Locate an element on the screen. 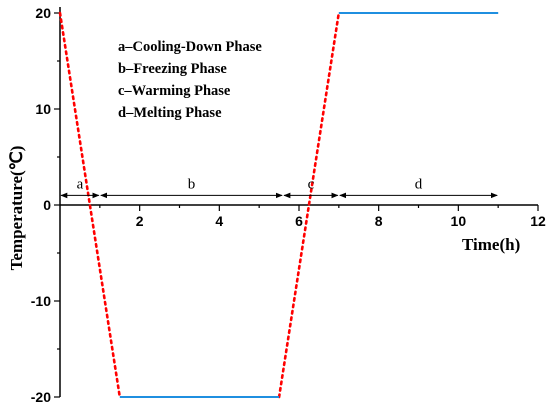 This screenshot has height=408, width=550. x-tick-label: 4 is located at coordinates (219, 221).